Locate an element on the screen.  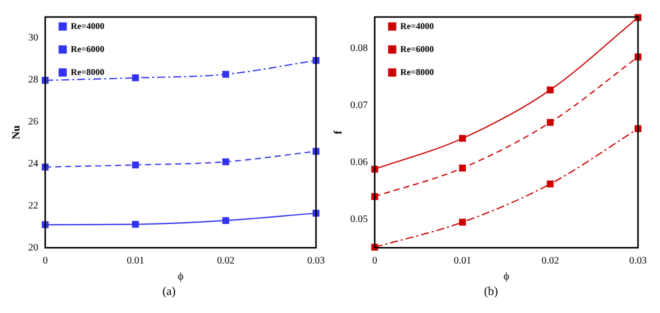
y-tick-label: 0.05 is located at coordinates (359, 219).